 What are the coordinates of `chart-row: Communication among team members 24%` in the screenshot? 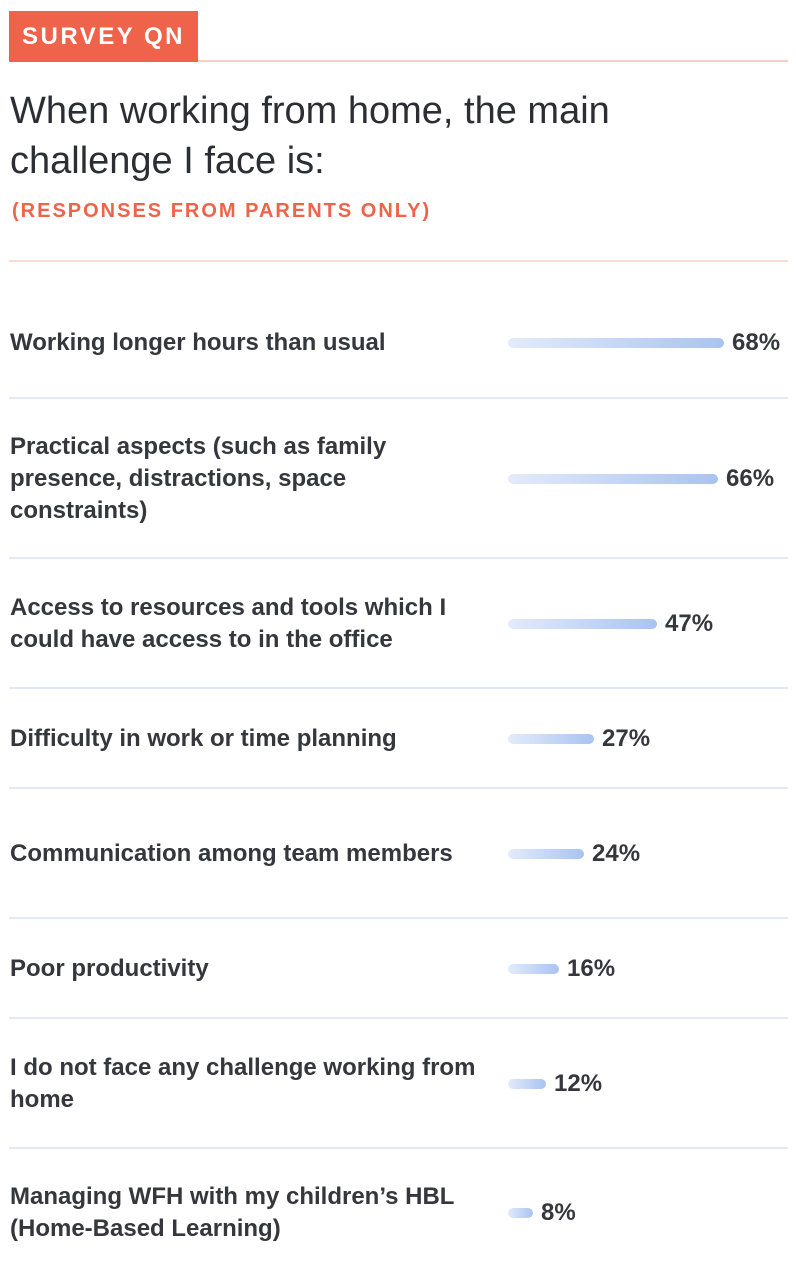 It's located at (398, 854).